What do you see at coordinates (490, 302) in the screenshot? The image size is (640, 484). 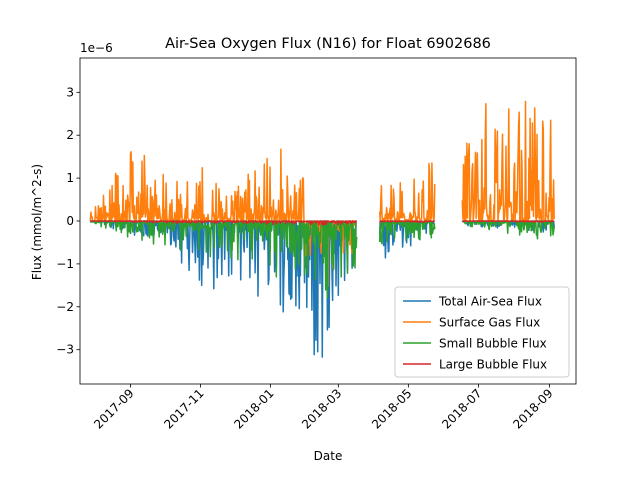 I see `legend-label: Total Air-Sea Flux` at bounding box center [490, 302].